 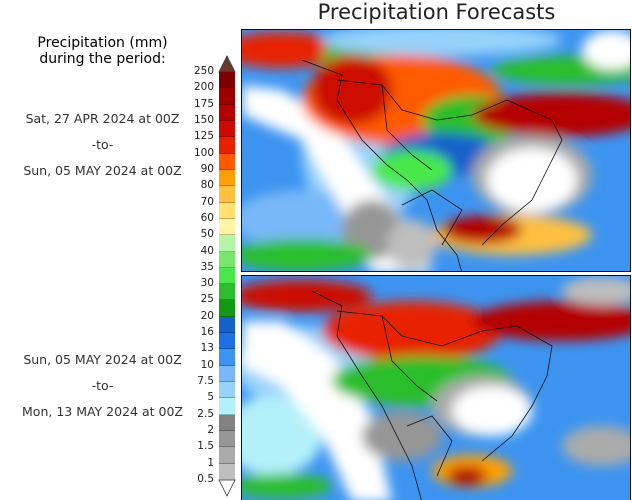 What do you see at coordinates (203, 103) in the screenshot?
I see `colorbar-tick-label: 175` at bounding box center [203, 103].